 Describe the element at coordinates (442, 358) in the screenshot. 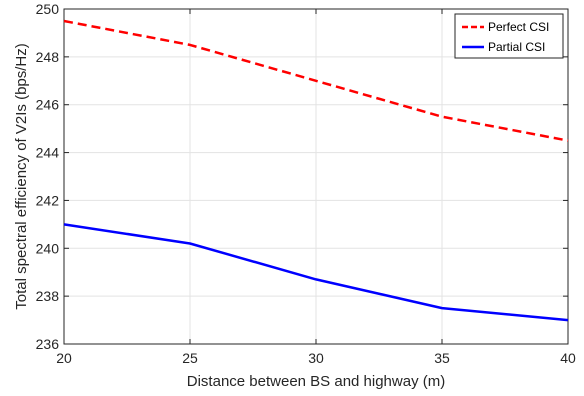

I see `x-tick-label: 35` at that location.